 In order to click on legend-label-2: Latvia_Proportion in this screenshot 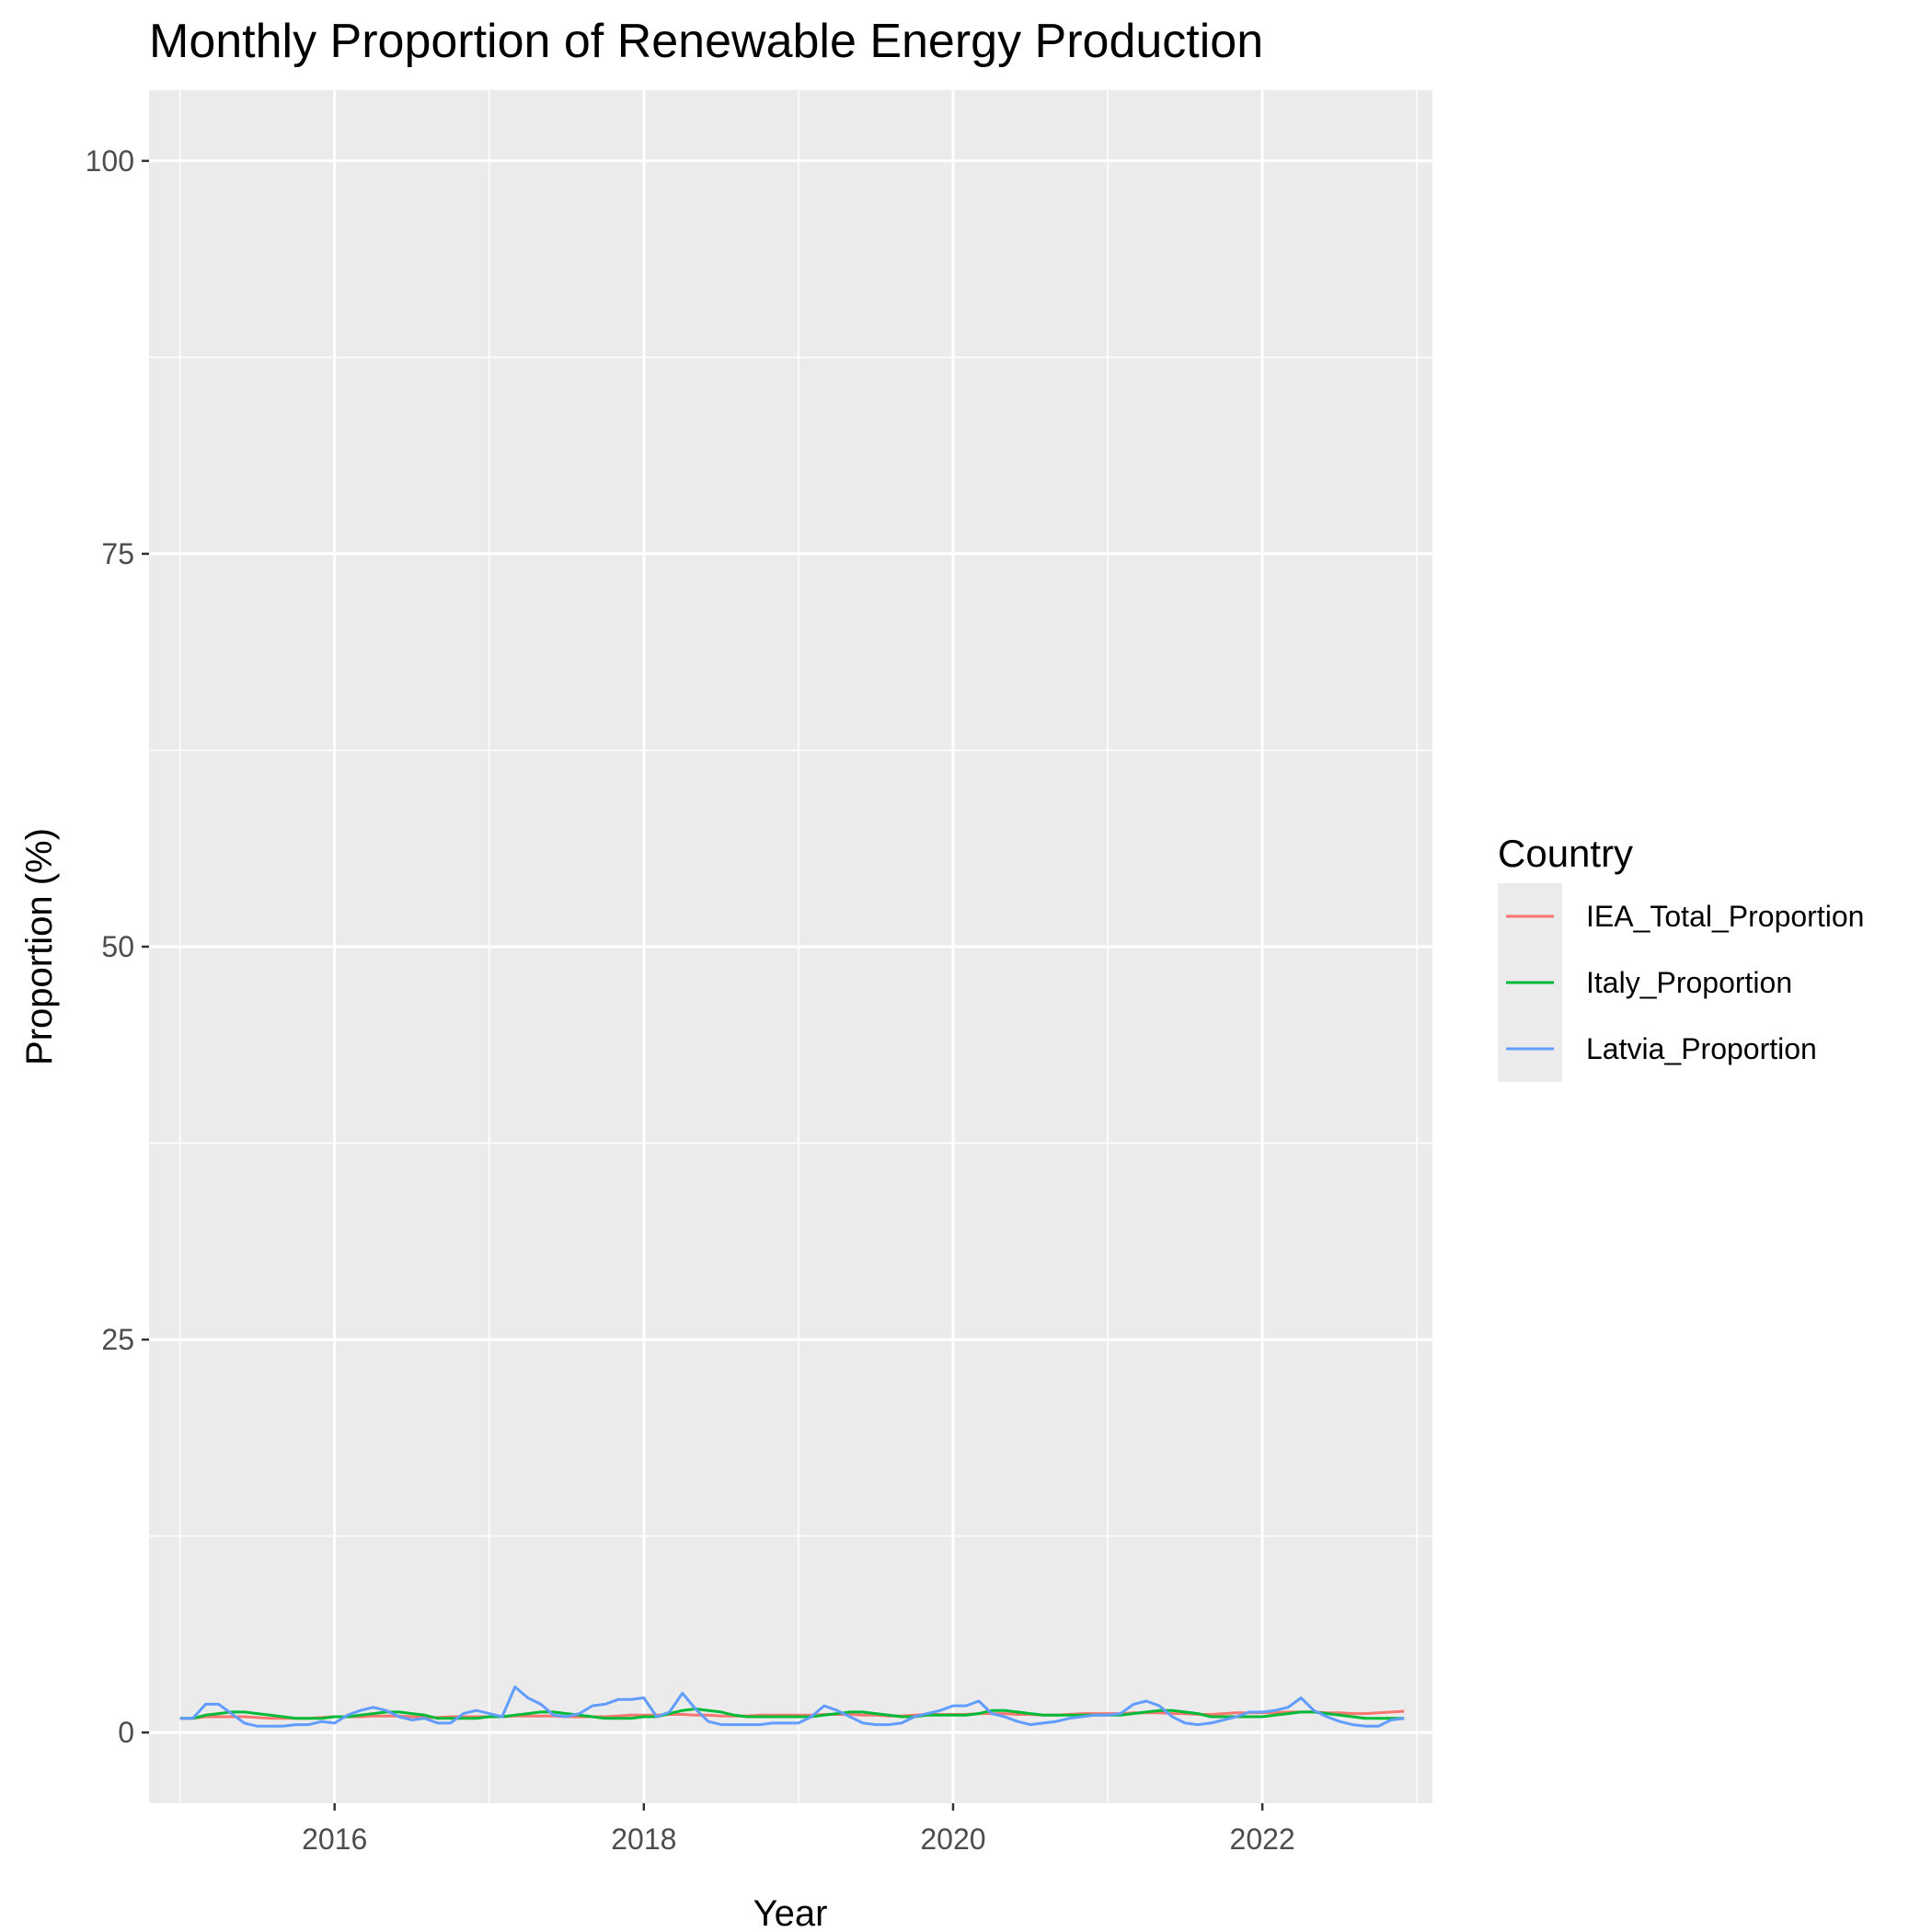, I will do `click(1701, 1048)`.